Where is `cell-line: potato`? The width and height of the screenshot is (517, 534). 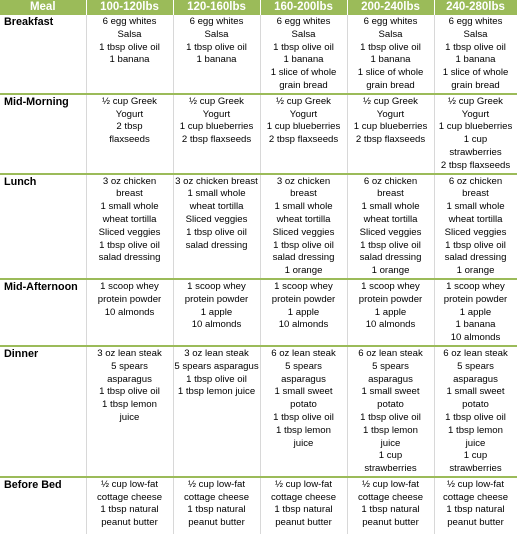
cell-line: potato is located at coordinates (475, 405).